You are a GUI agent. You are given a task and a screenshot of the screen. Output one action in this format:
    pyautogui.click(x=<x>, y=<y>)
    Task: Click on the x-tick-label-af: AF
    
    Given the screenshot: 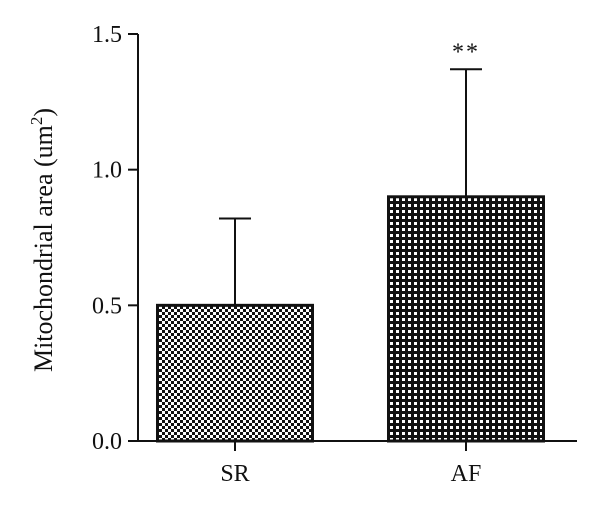 What is the action you would take?
    pyautogui.click(x=466, y=474)
    